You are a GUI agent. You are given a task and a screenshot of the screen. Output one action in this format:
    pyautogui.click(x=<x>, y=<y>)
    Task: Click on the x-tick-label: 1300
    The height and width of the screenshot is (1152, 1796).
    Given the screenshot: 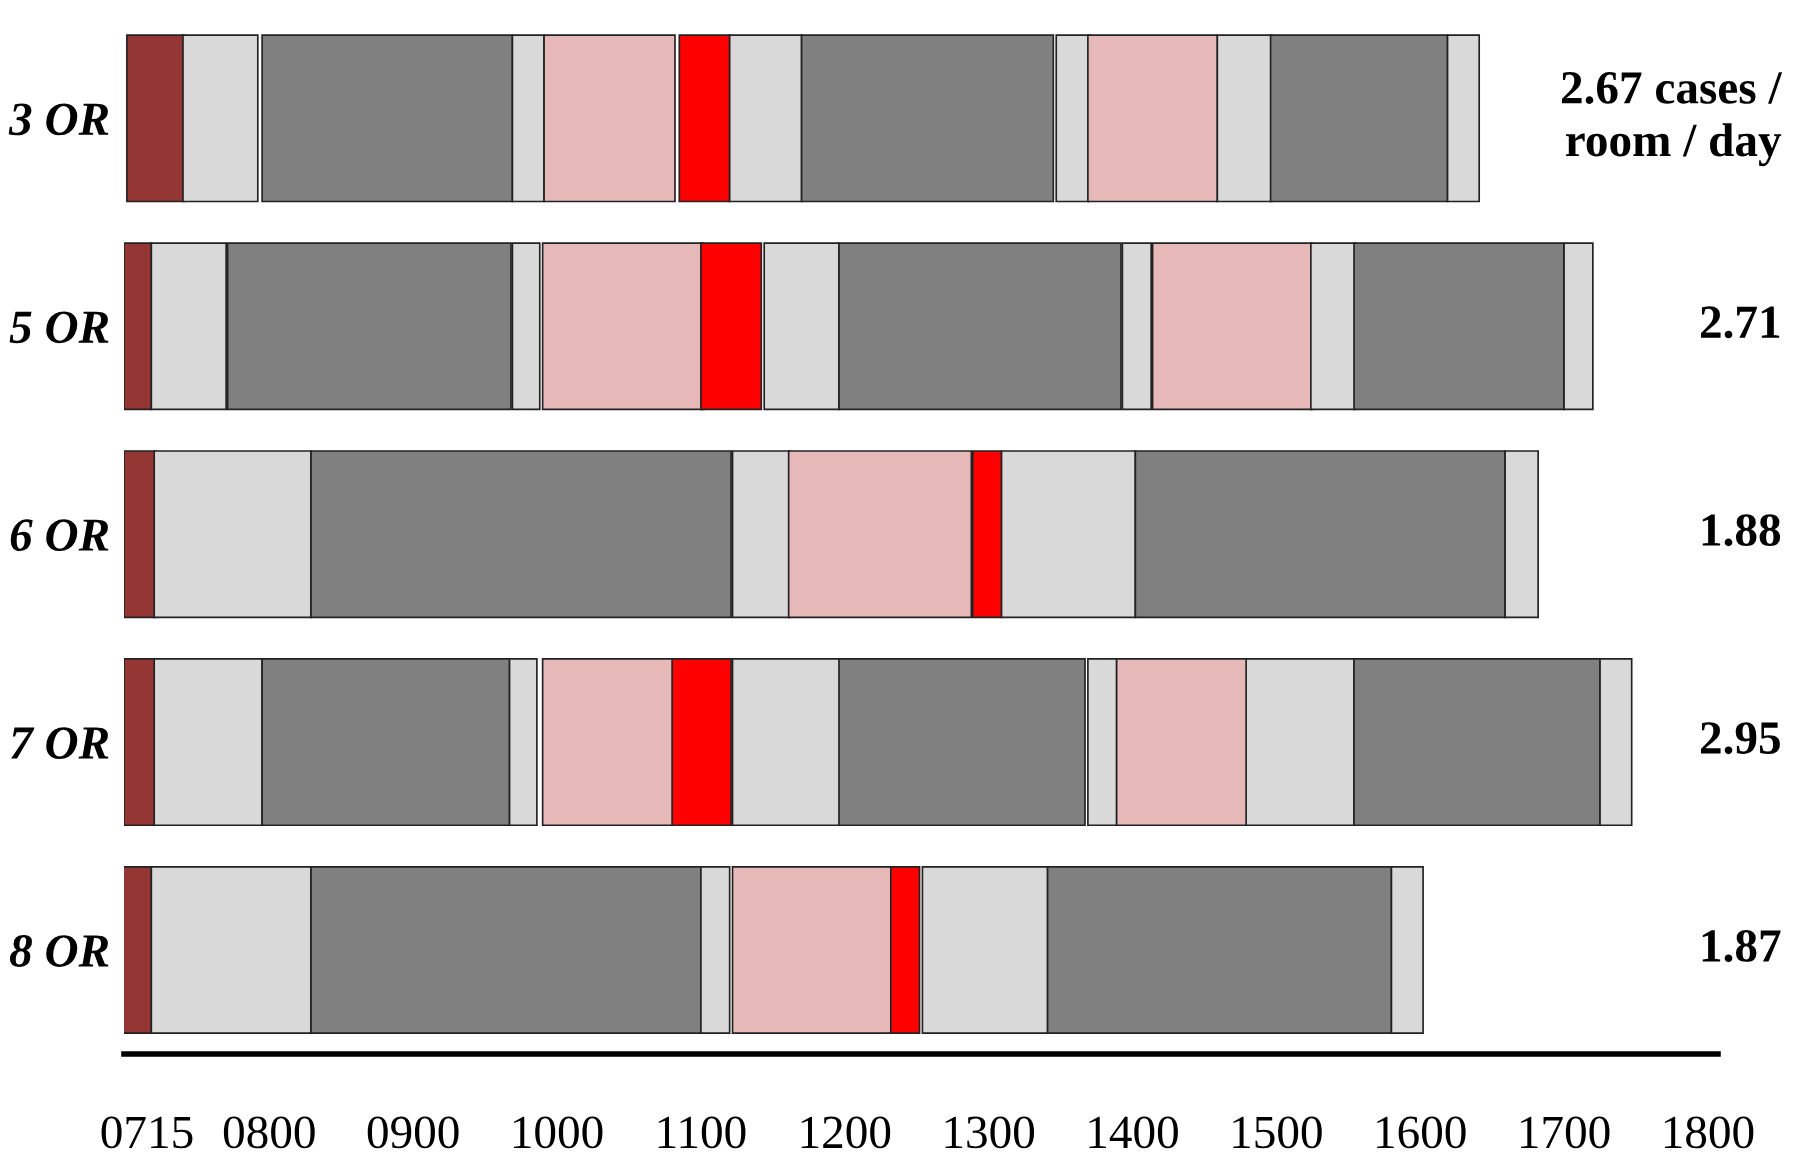 What is the action you would take?
    pyautogui.click(x=990, y=1132)
    